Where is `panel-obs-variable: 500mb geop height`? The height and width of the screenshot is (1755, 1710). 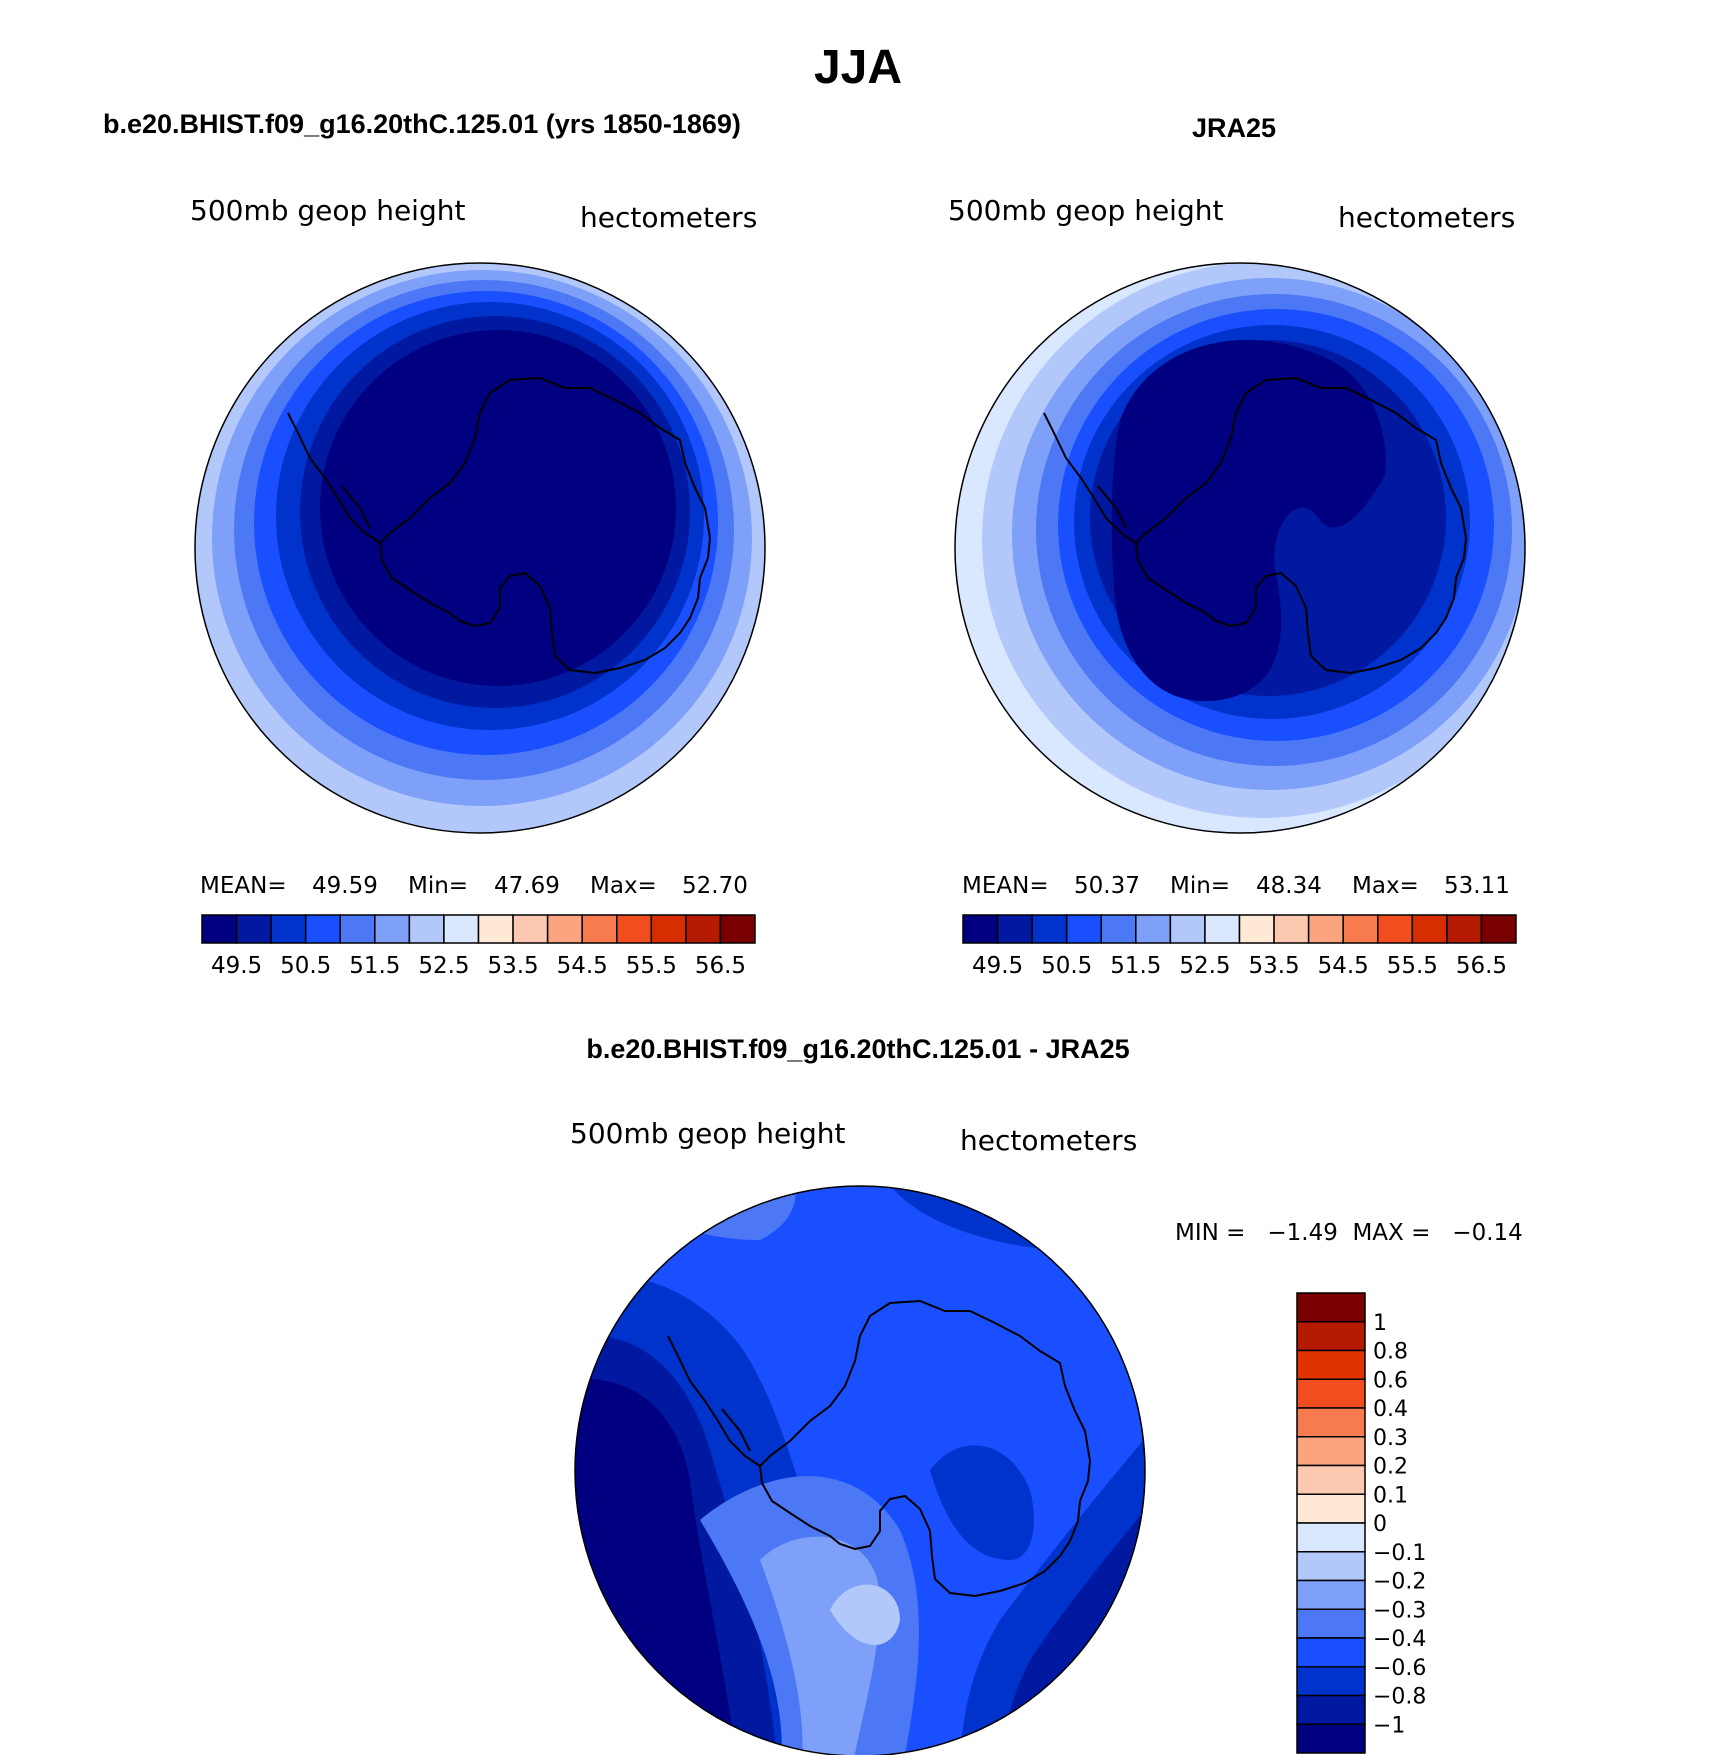
panel-obs-variable: 500mb geop height is located at coordinates (1085, 210).